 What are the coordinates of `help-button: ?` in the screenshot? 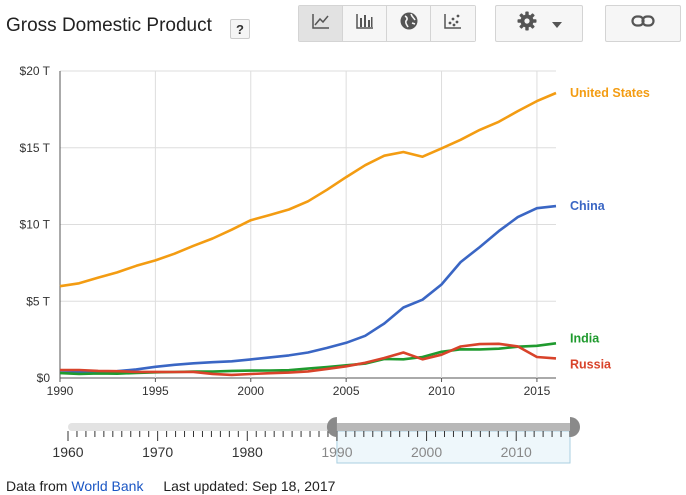 It's located at (240, 29).